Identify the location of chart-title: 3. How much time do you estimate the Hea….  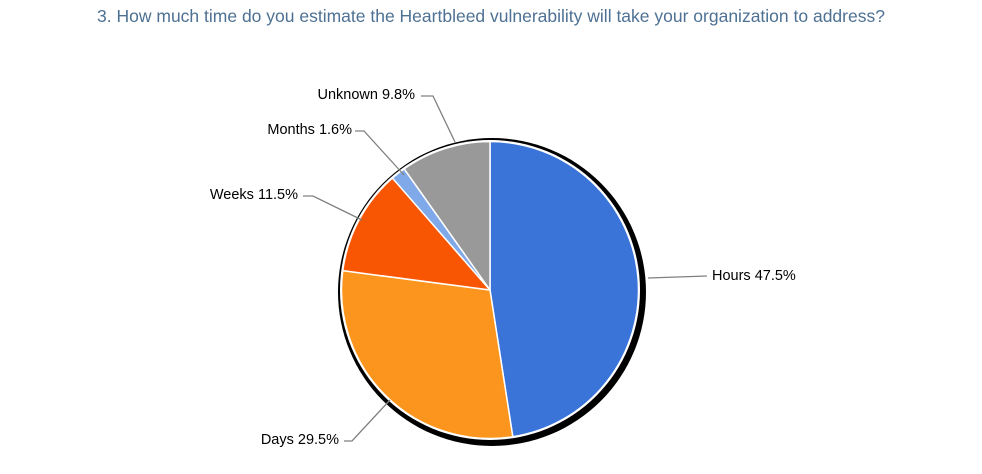
(491, 16).